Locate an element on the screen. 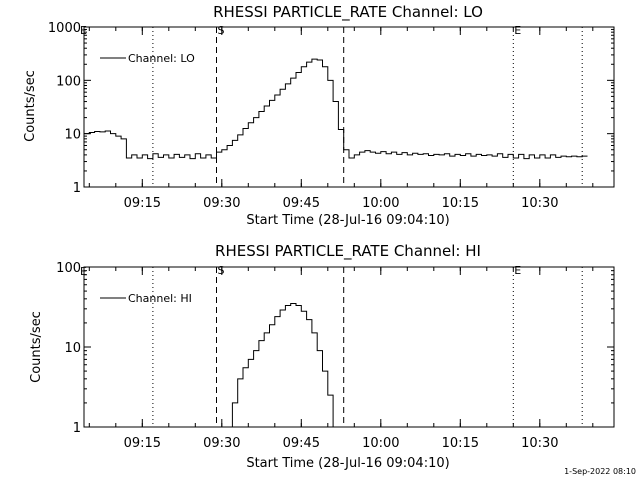  lo-chart-title: RHESSI PARTICLE_RATE Channel: LO is located at coordinates (348, 12).